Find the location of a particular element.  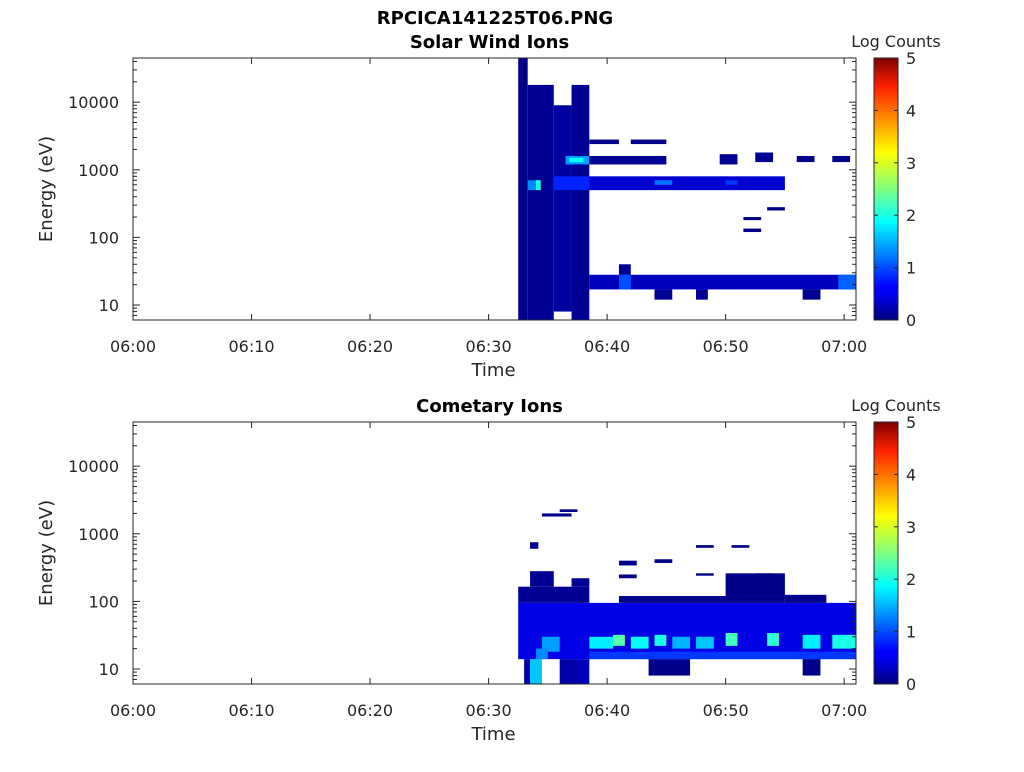

colorbar-tick-label: 3 is located at coordinates (911, 527).